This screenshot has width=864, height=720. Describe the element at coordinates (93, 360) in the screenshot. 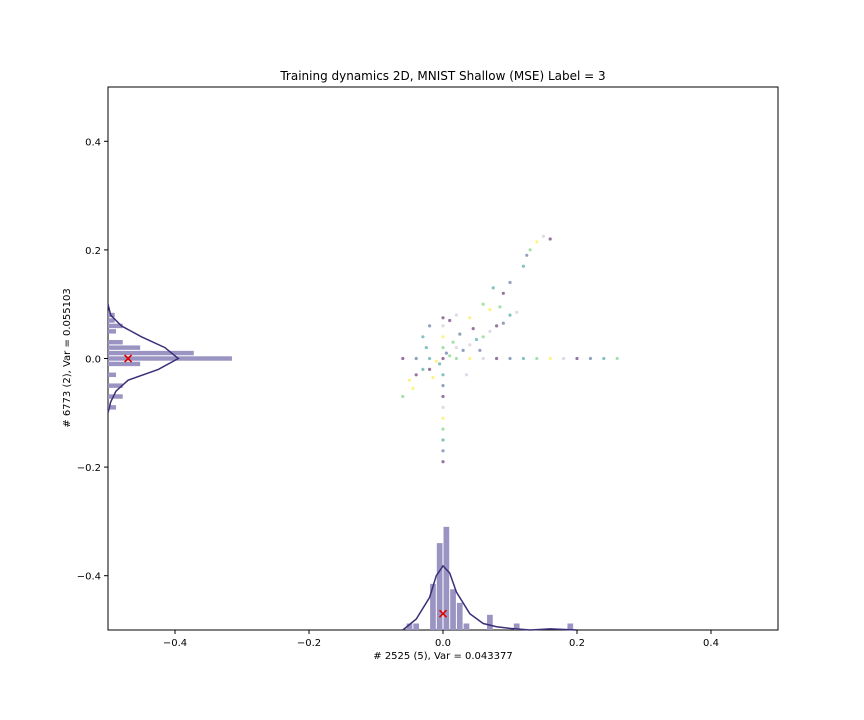

I see `y-tick-label: 0.0` at that location.